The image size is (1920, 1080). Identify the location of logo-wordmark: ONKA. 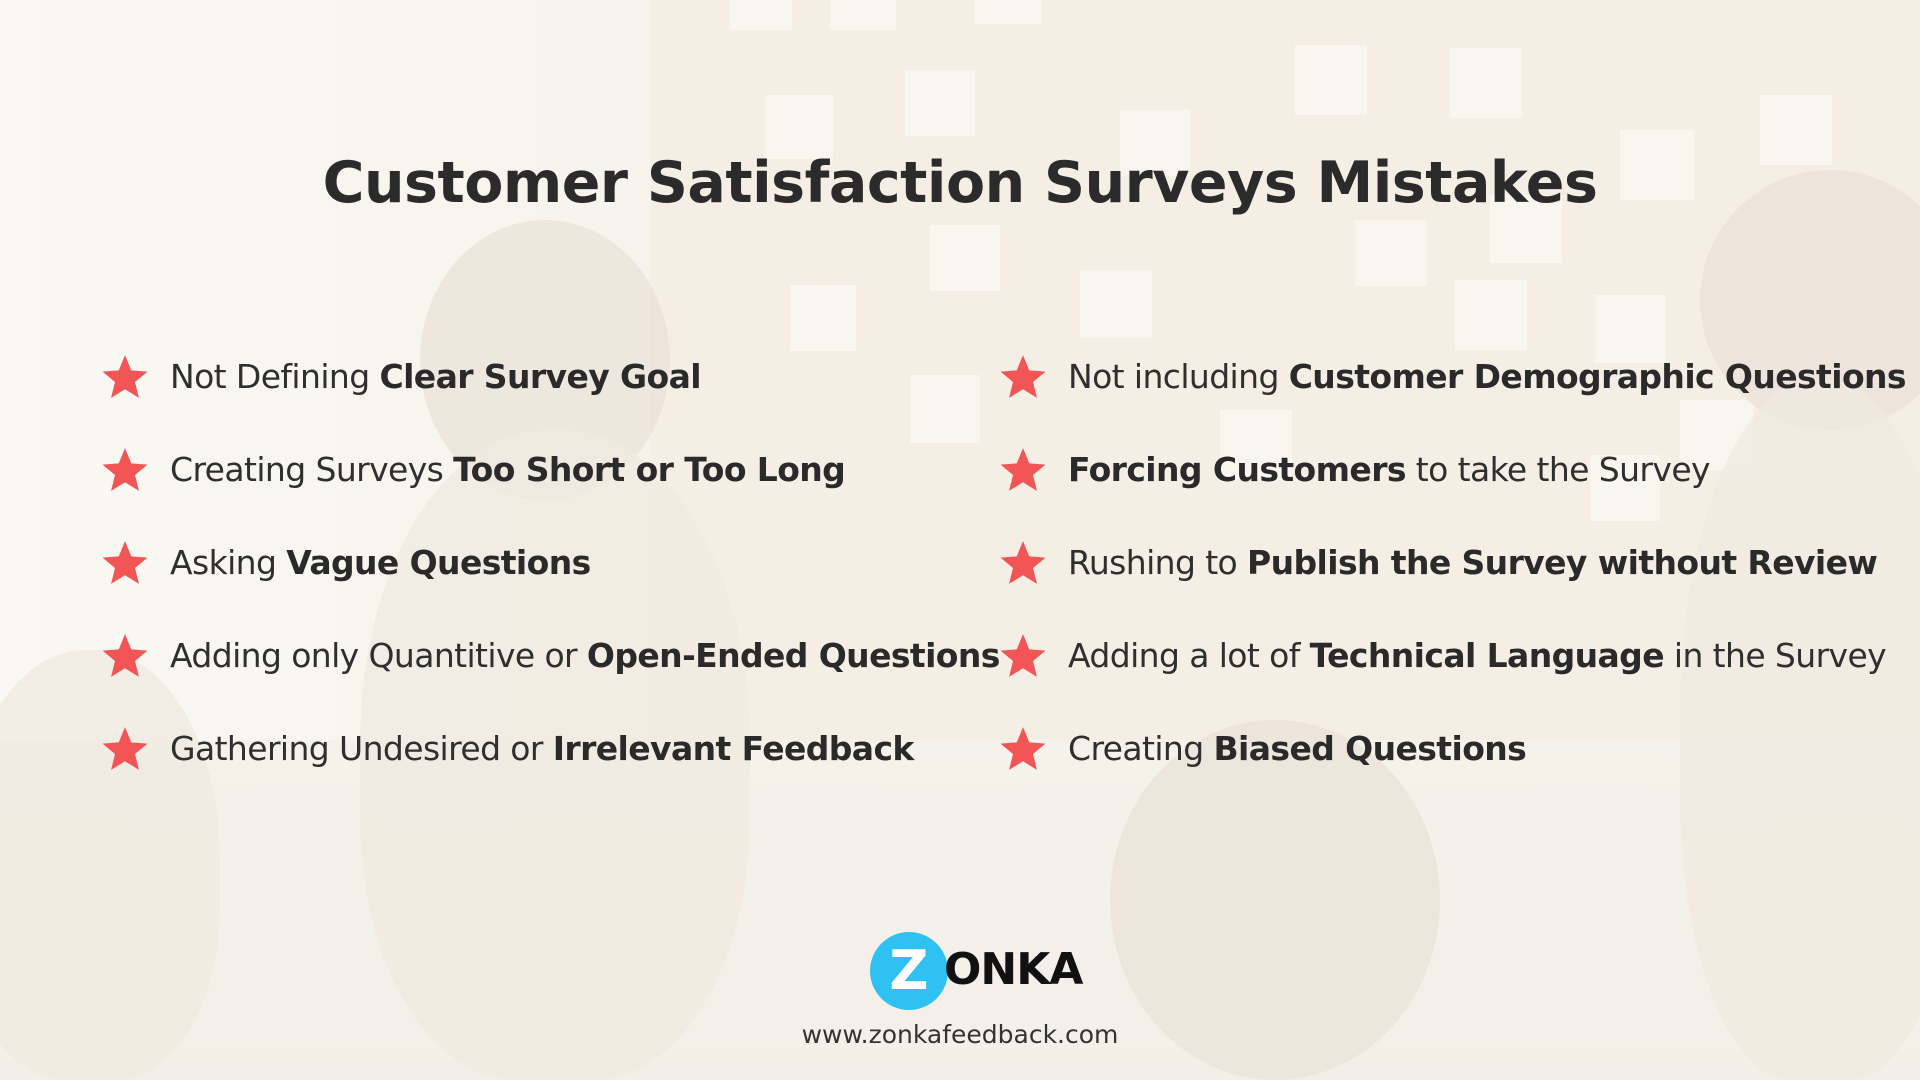
(1013, 969).